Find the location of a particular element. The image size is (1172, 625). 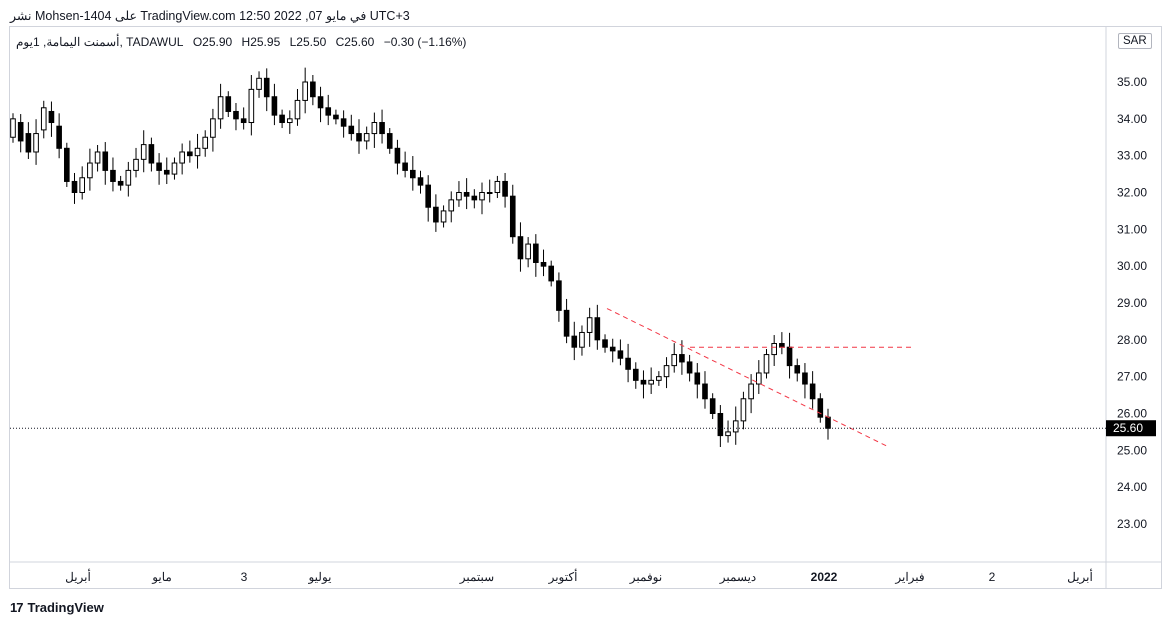

x-tick-label: 2022 is located at coordinates (824, 577).